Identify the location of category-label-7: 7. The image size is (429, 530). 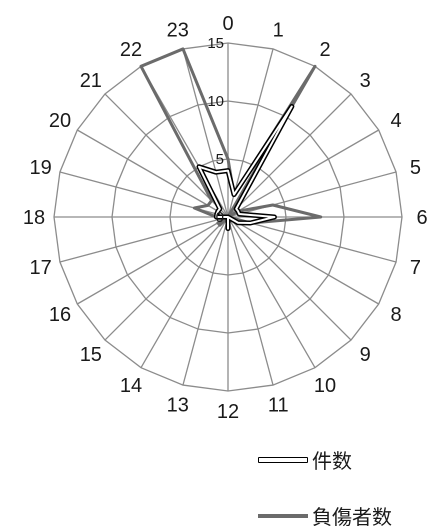
(415, 268).